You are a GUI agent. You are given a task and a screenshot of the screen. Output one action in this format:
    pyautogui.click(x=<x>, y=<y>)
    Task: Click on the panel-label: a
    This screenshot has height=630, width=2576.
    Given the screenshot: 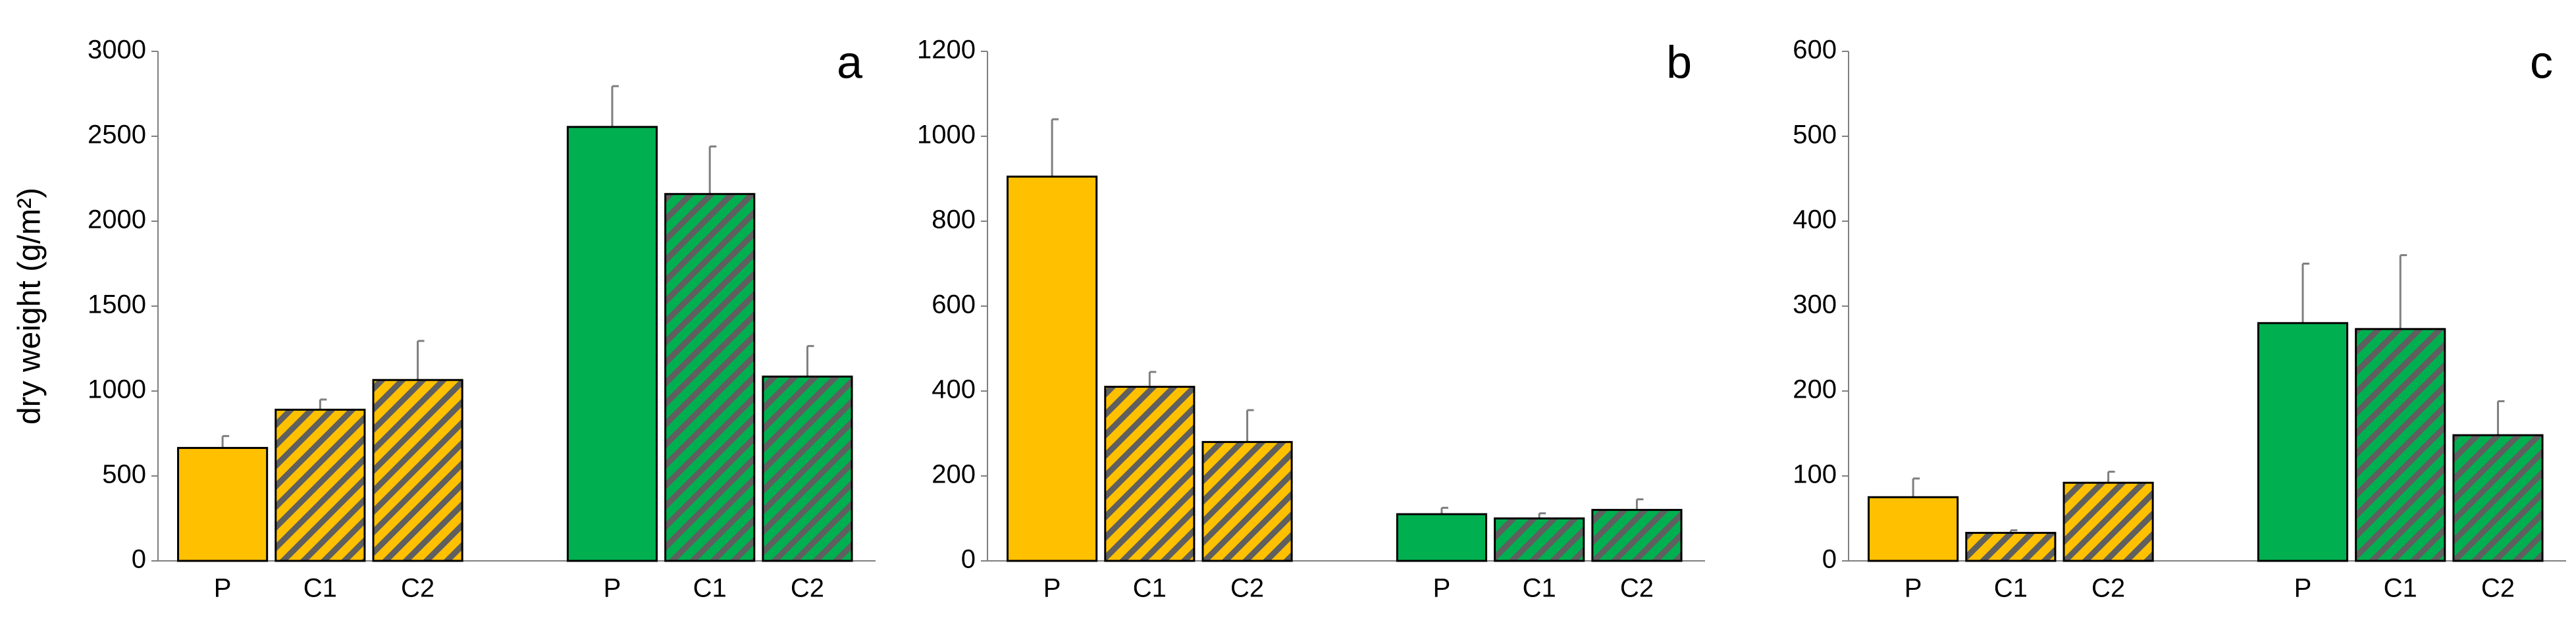 What is the action you would take?
    pyautogui.click(x=849, y=62)
    